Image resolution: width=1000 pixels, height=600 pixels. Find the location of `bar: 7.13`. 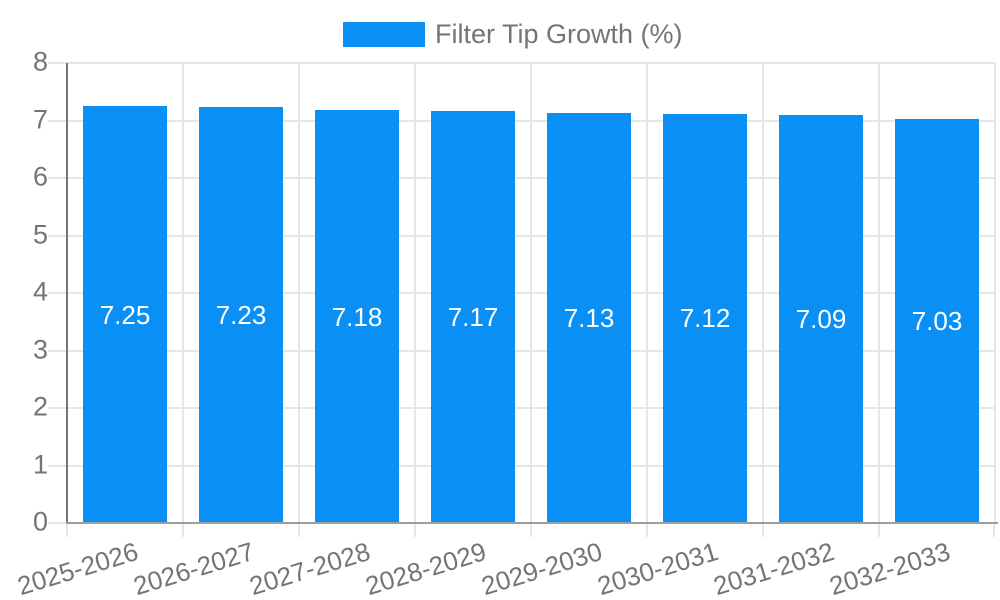

bar: 7.13 is located at coordinates (589, 318).